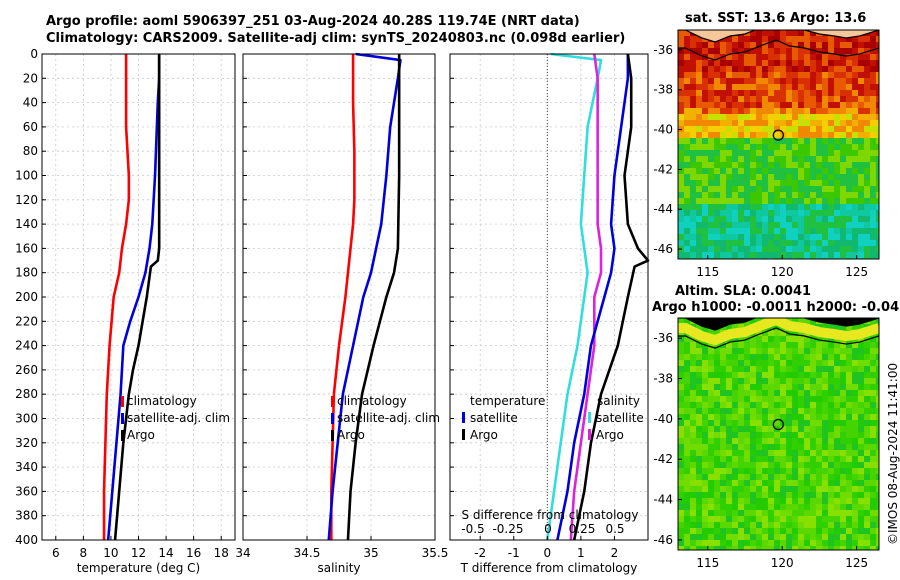 The height and width of the screenshot is (580, 900). What do you see at coordinates (26, 419) in the screenshot?
I see `y-tick-label: 300` at bounding box center [26, 419].